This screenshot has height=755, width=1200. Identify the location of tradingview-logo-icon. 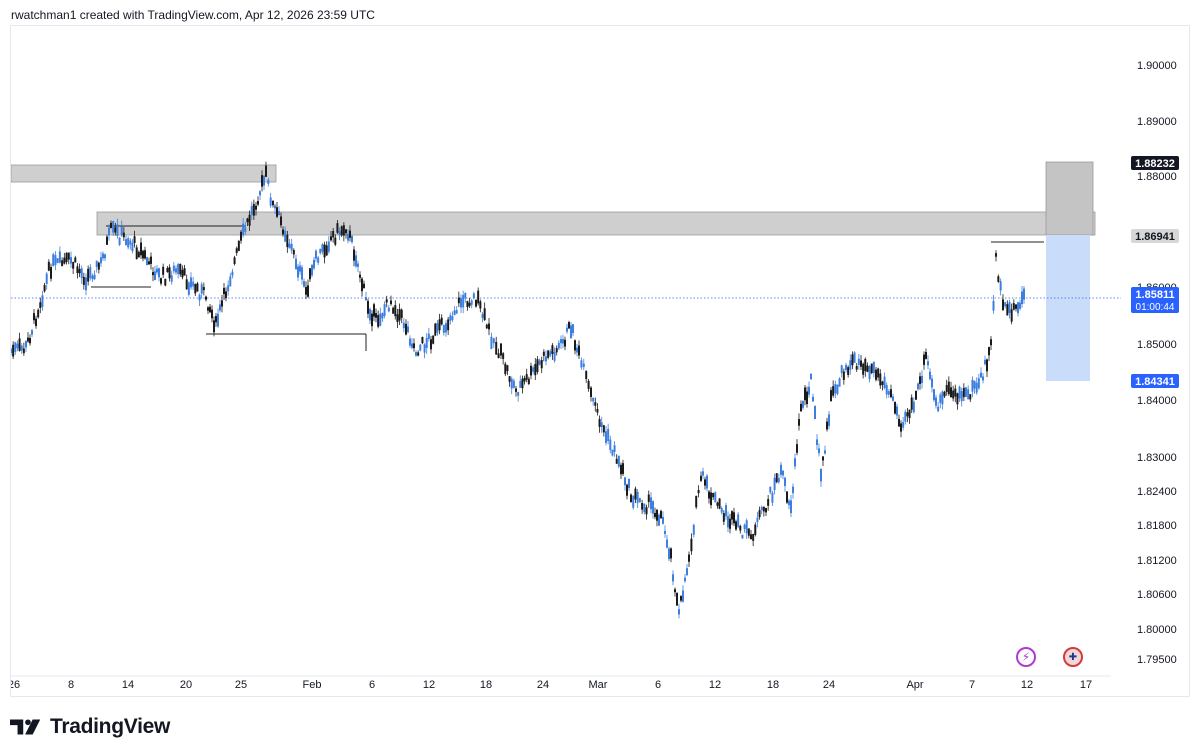
(25, 727).